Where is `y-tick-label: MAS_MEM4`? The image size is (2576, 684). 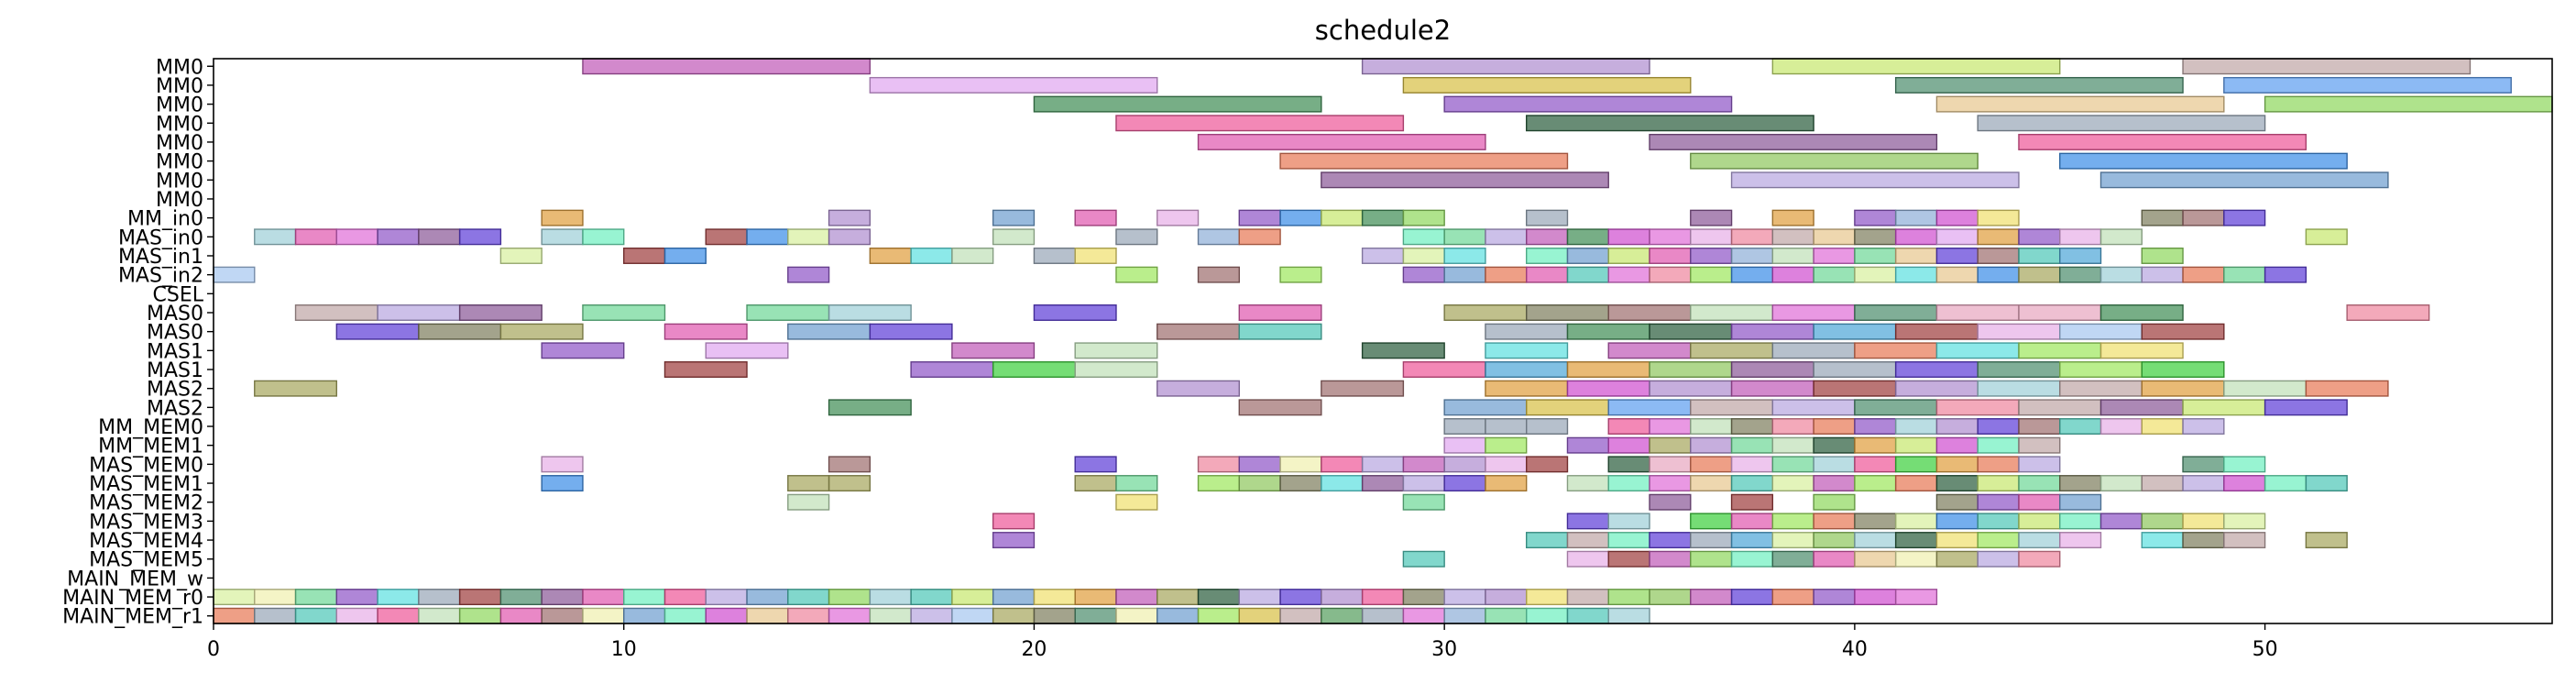
y-tick-label: MAS_MEM4 is located at coordinates (146, 541).